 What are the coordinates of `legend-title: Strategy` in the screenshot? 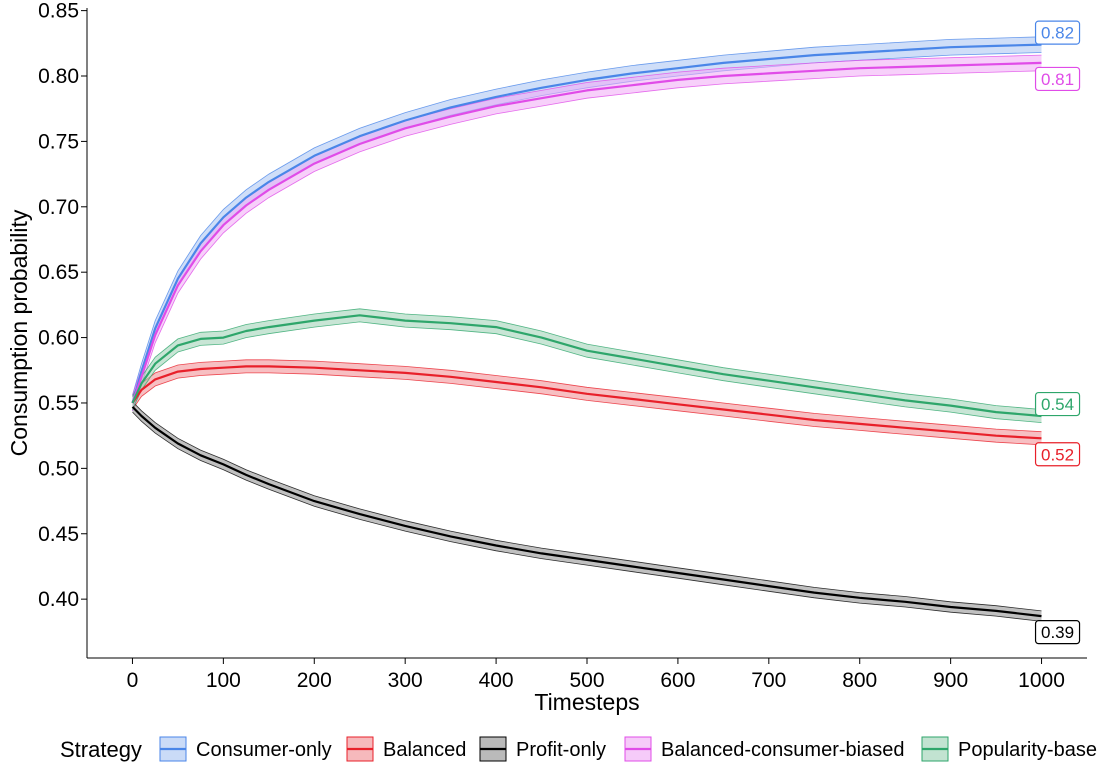 It's located at (101, 749).